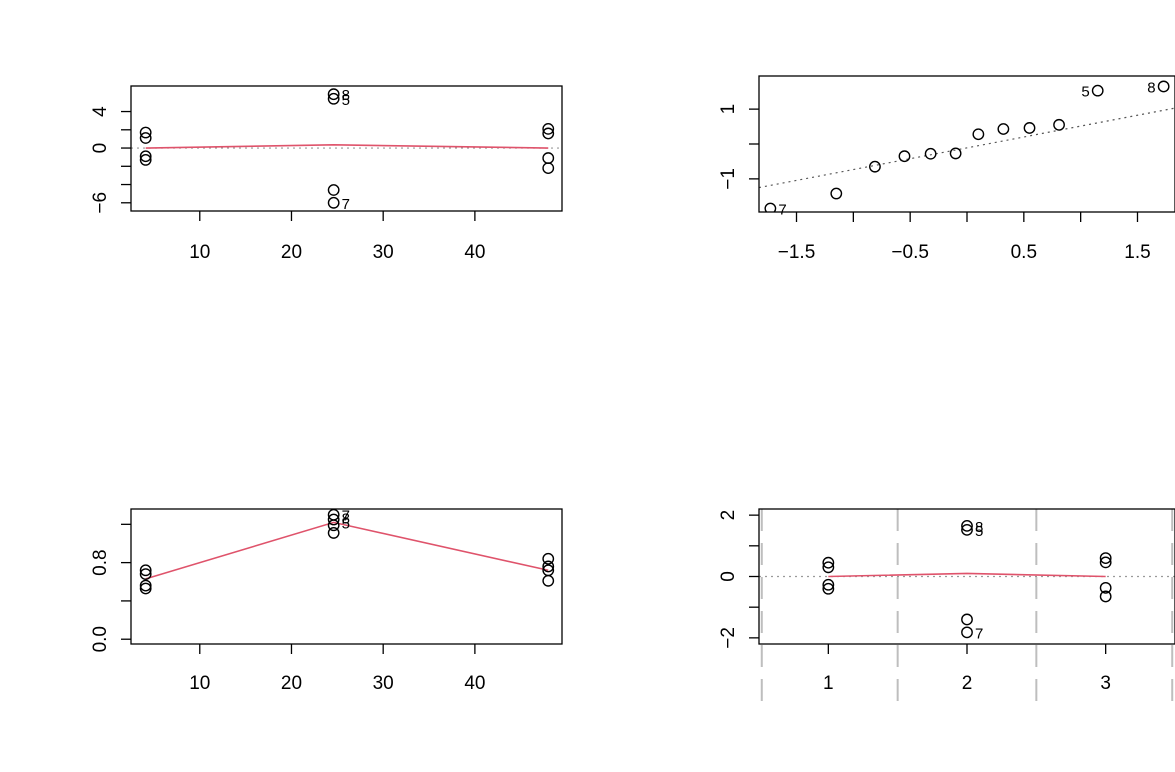 Image resolution: width=1175 pixels, height=772 pixels. What do you see at coordinates (728, 179) in the screenshot?
I see `y-tick-label: −1` at bounding box center [728, 179].